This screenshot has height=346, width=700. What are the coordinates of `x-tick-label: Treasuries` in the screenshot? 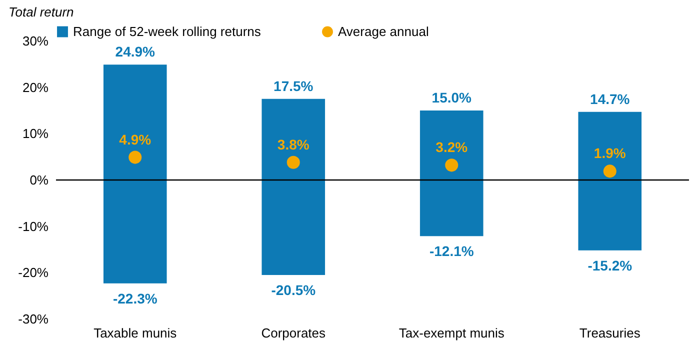 It's located at (610, 333).